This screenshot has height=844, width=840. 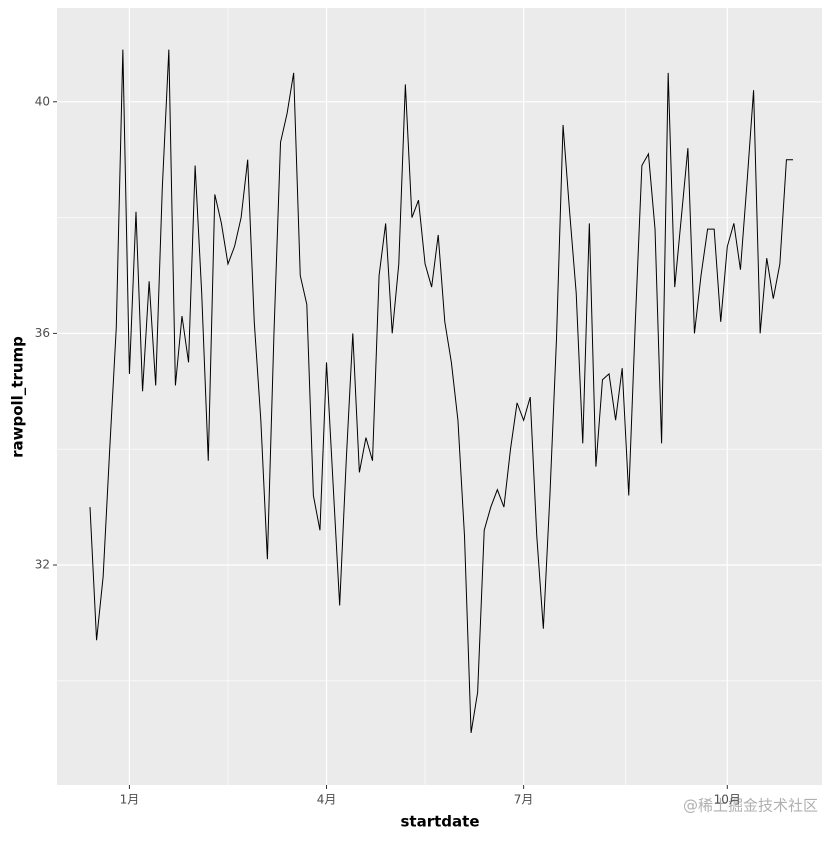 I want to click on x-axis-title: startdate, so click(x=440, y=822).